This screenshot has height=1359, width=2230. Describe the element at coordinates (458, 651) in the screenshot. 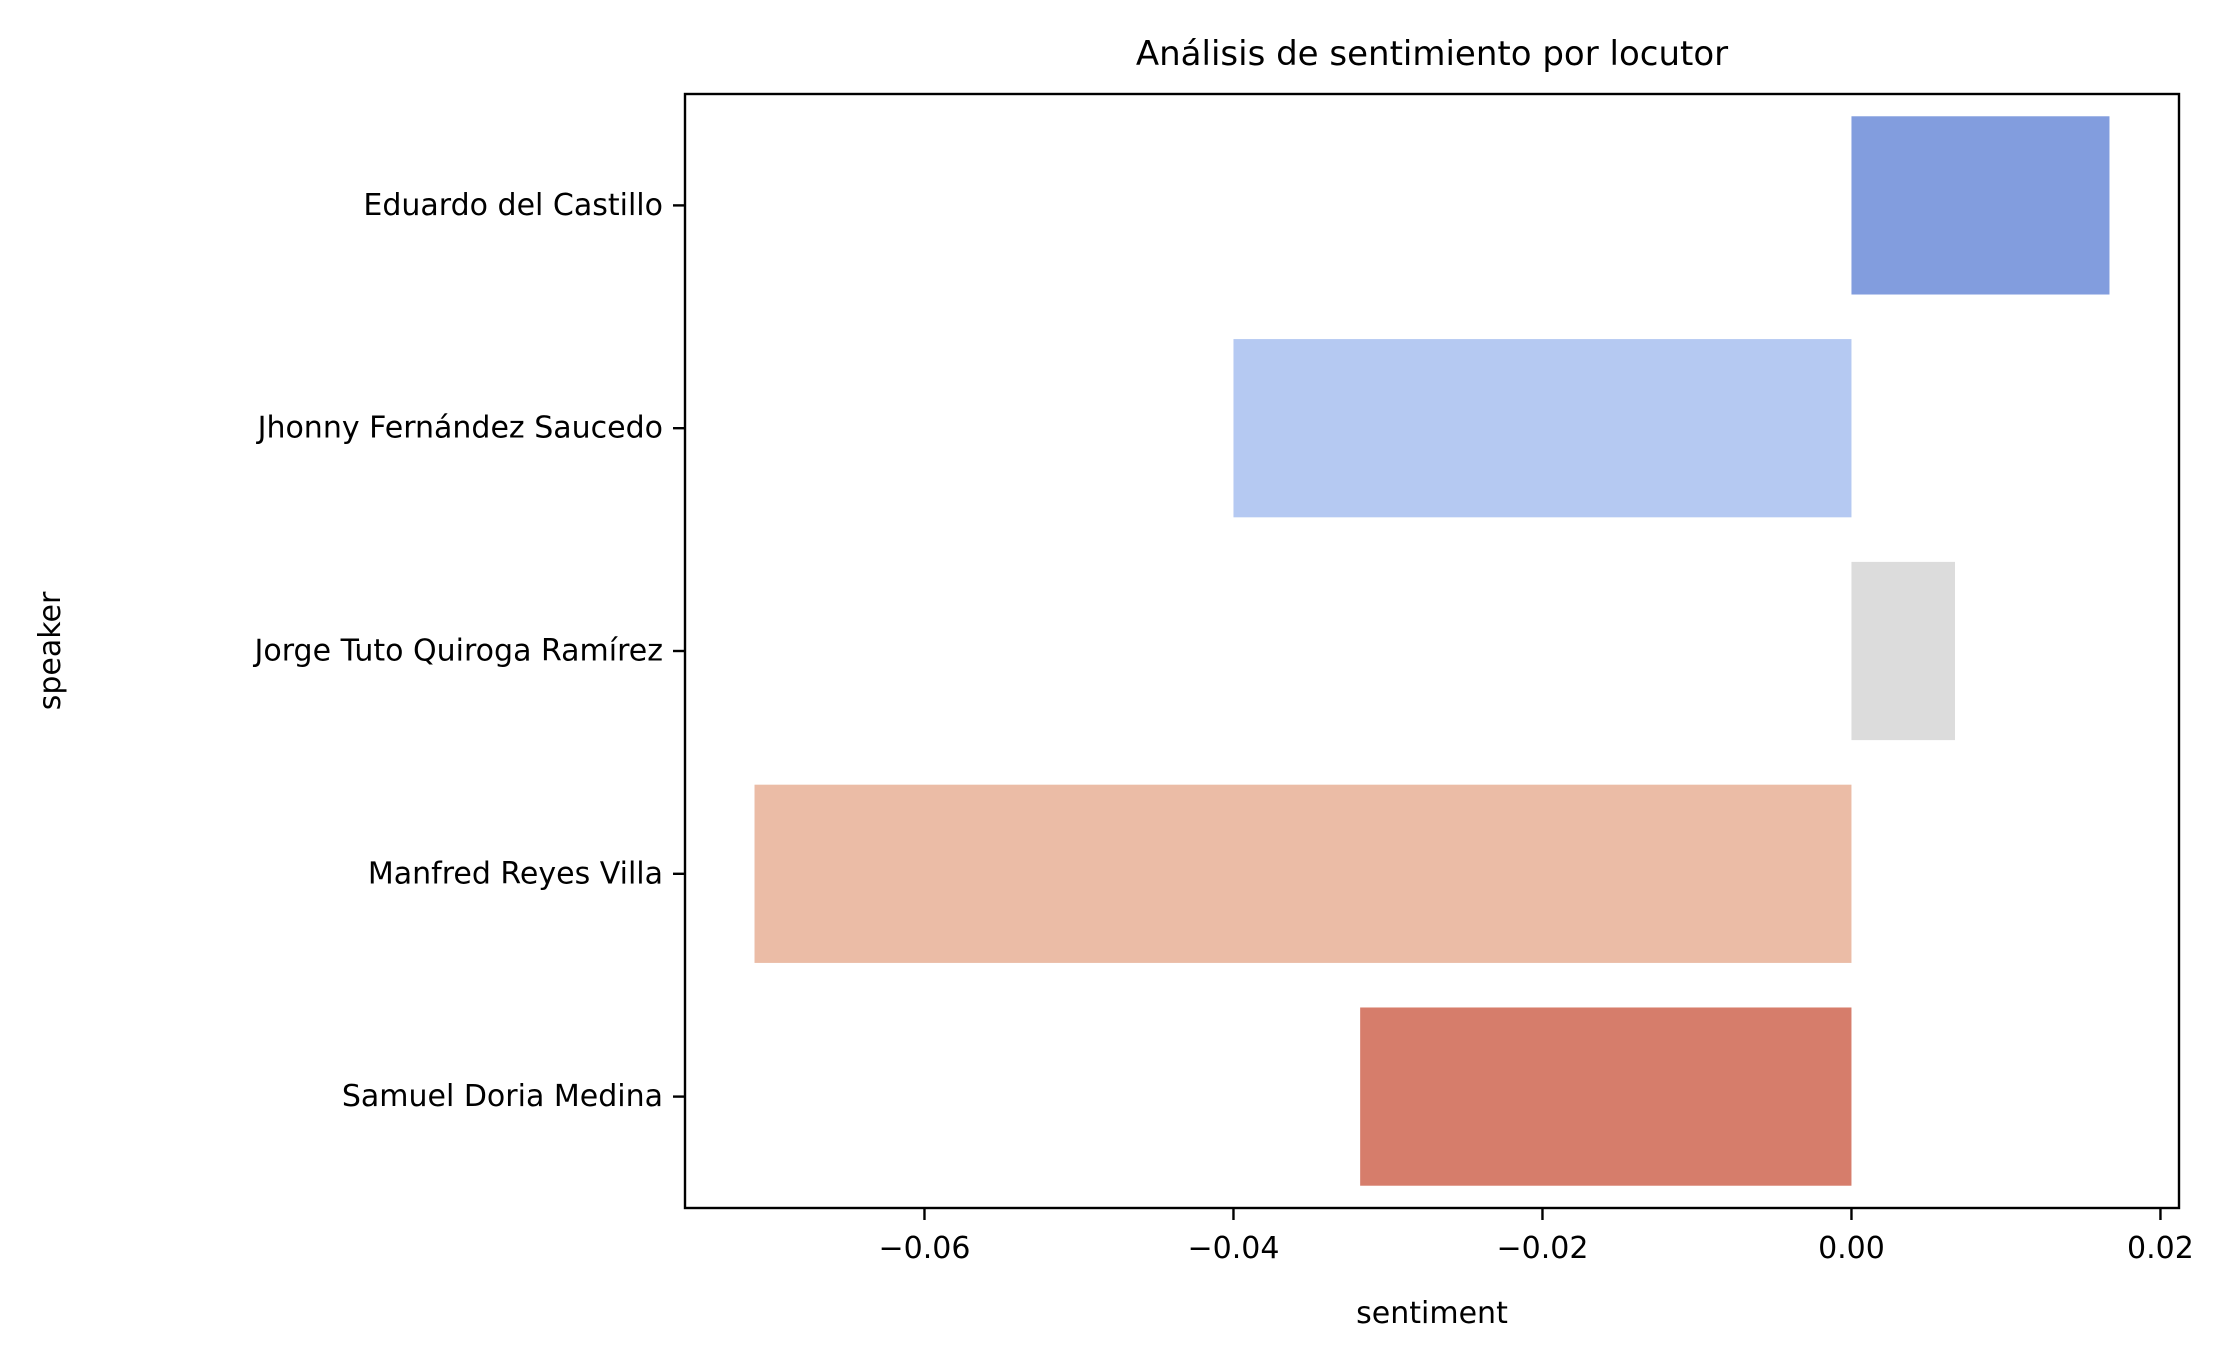

I see `y-tick-label-2: Jorge Tuto Quiroga Ramírez` at that location.